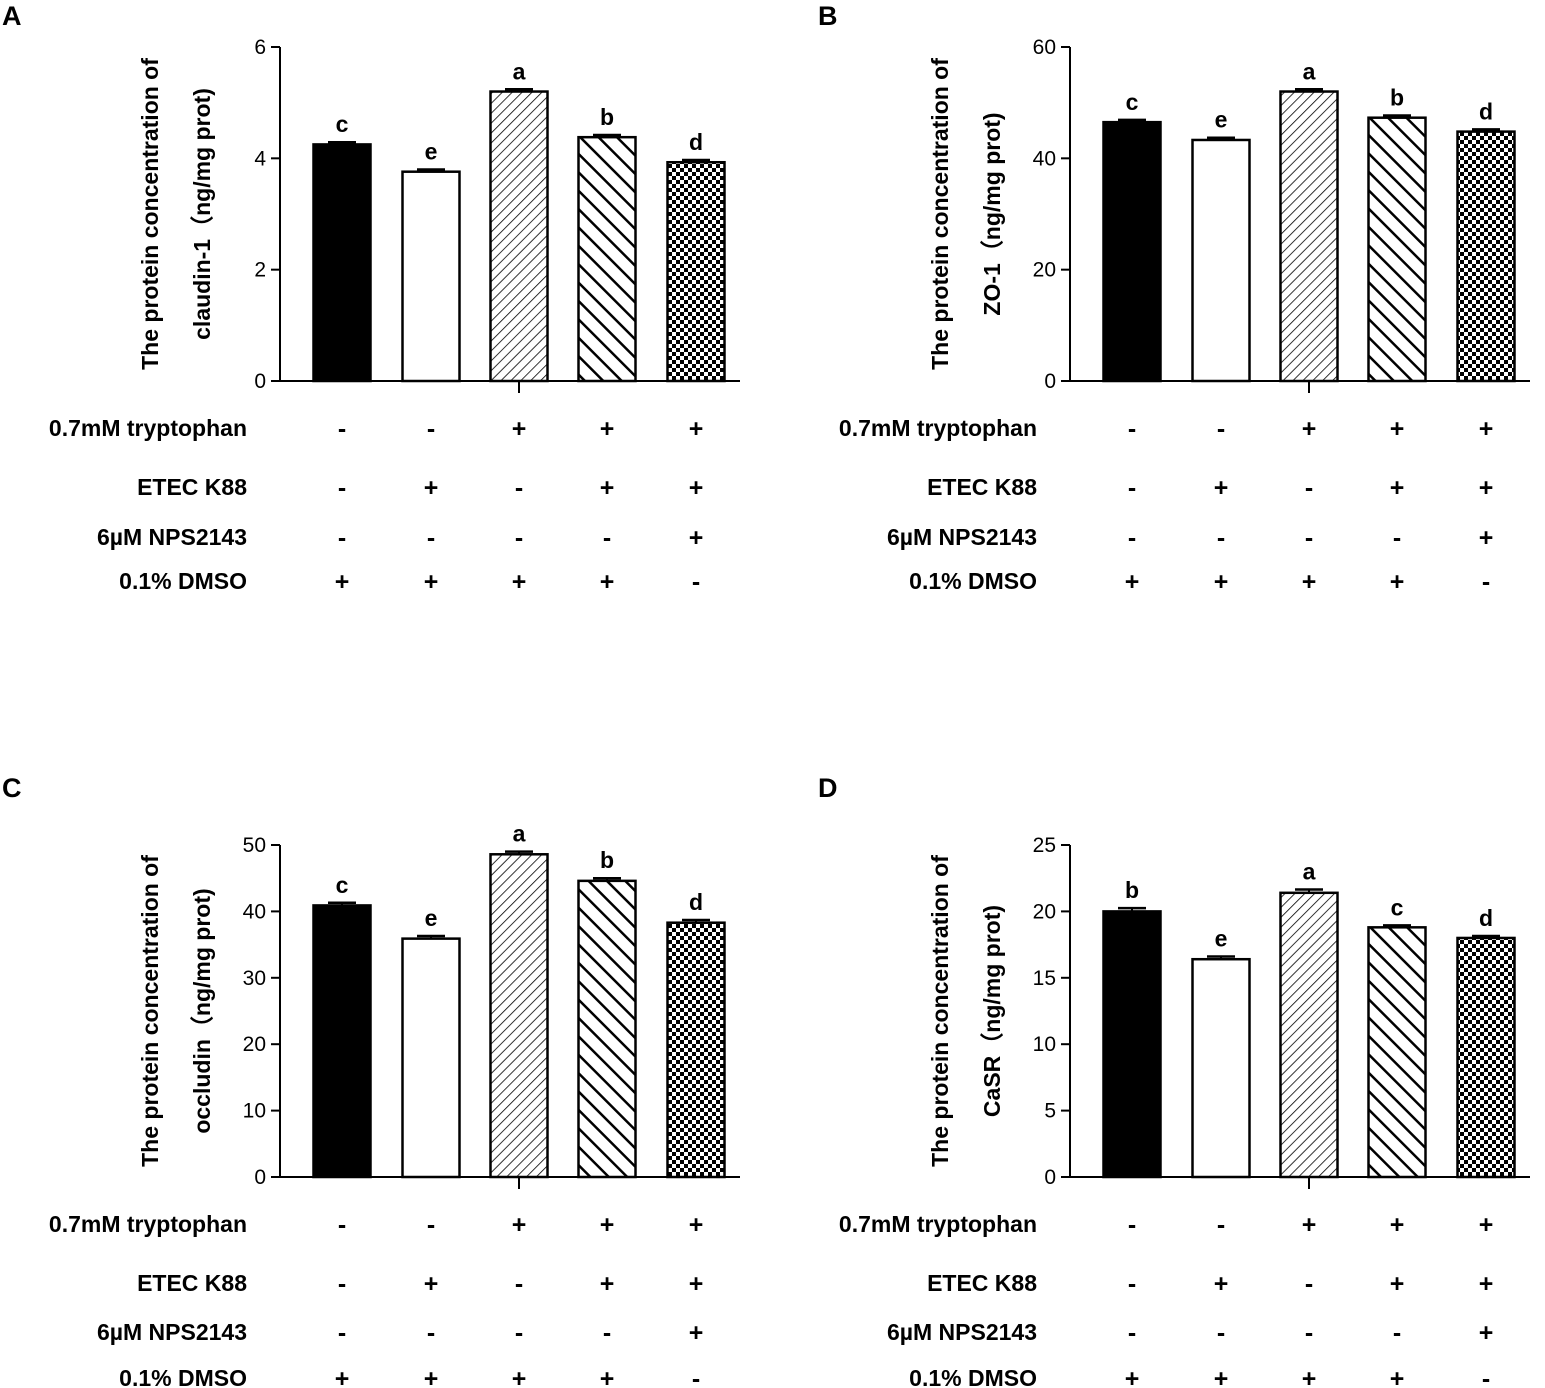 This screenshot has height=1388, width=1545. What do you see at coordinates (254, 978) in the screenshot?
I see `y-tick-label: 30` at bounding box center [254, 978].